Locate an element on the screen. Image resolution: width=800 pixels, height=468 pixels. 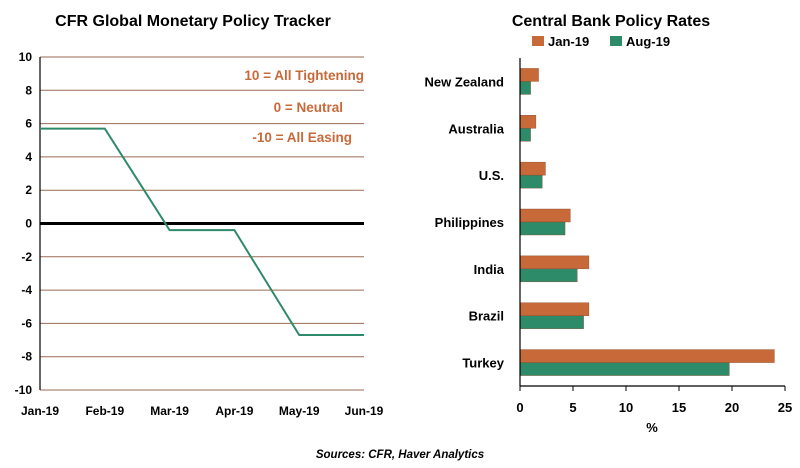
source-note: Sources: CFR, Haver Analytics is located at coordinates (400, 455).